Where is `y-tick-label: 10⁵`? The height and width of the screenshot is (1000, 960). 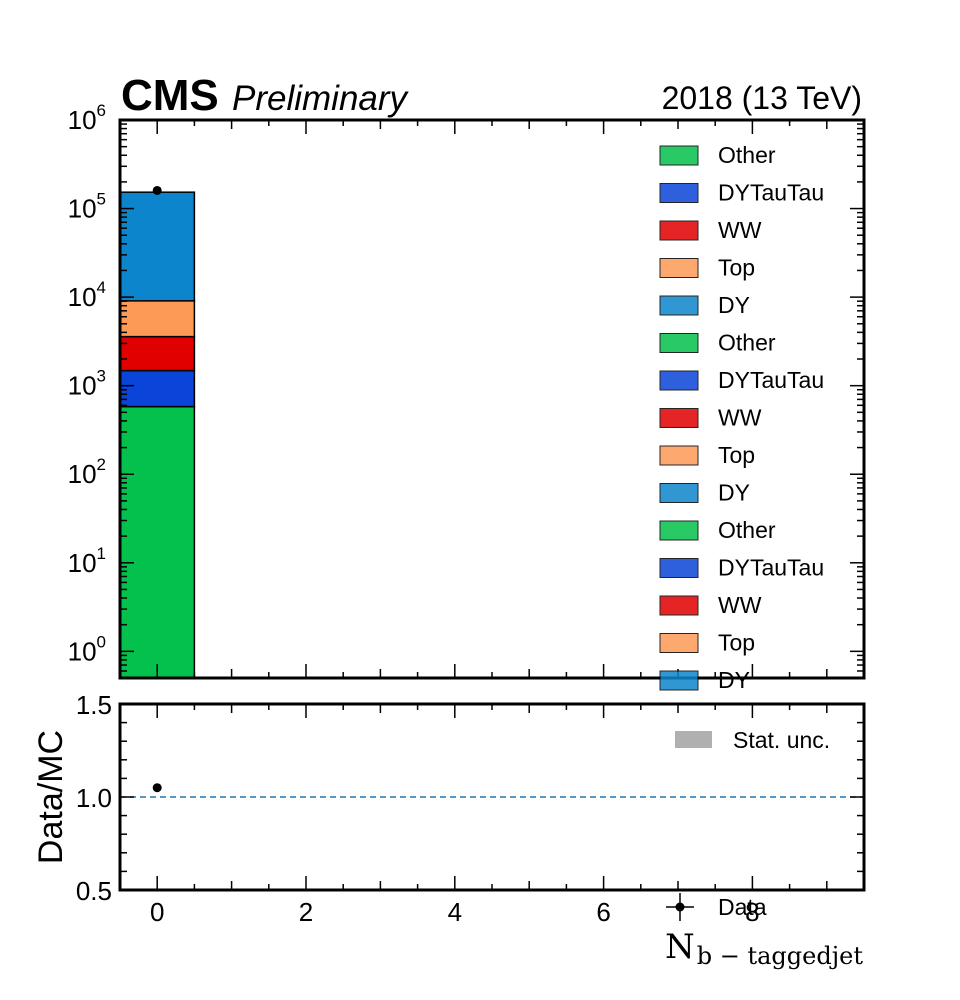 y-tick-label: 10⁵ is located at coordinates (87, 207).